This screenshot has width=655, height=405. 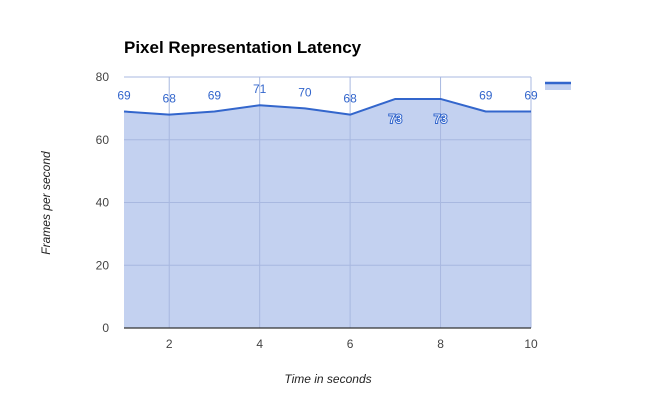 I want to click on series-line, so click(x=327, y=106).